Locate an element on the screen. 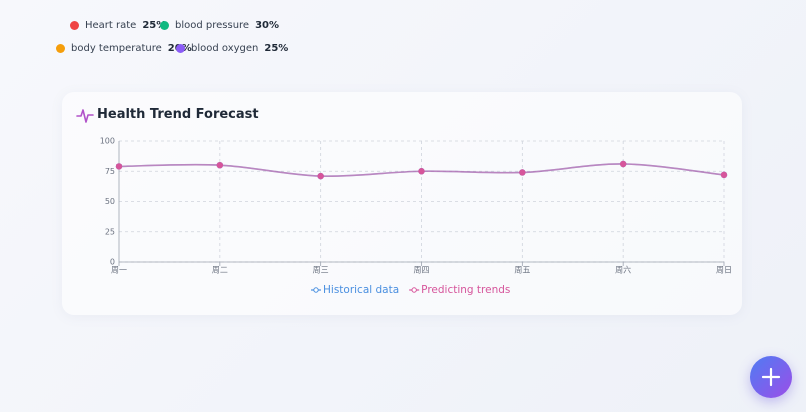 The image size is (806, 412). stat-label: blood pressure is located at coordinates (212, 25).